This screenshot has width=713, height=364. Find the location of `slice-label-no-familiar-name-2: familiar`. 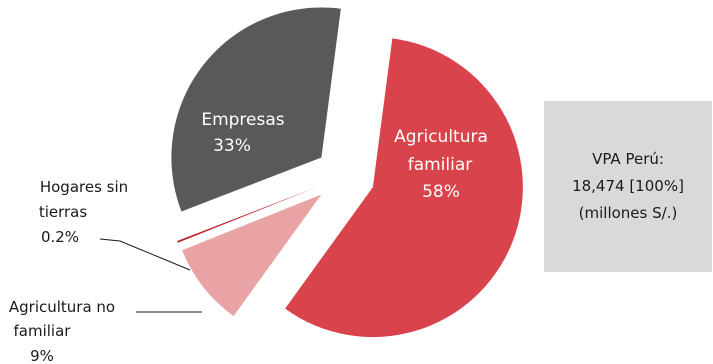

slice-label-no-familiar-name-2: familiar is located at coordinates (43, 331).